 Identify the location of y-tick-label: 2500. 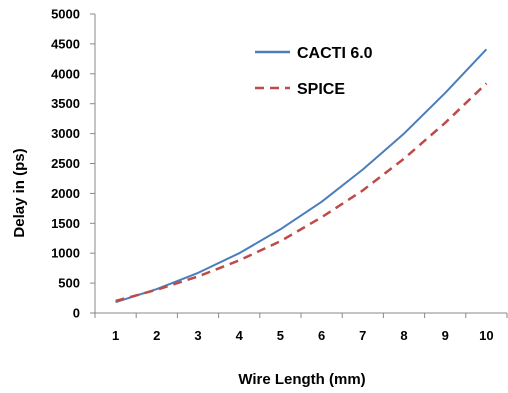
(65, 163).